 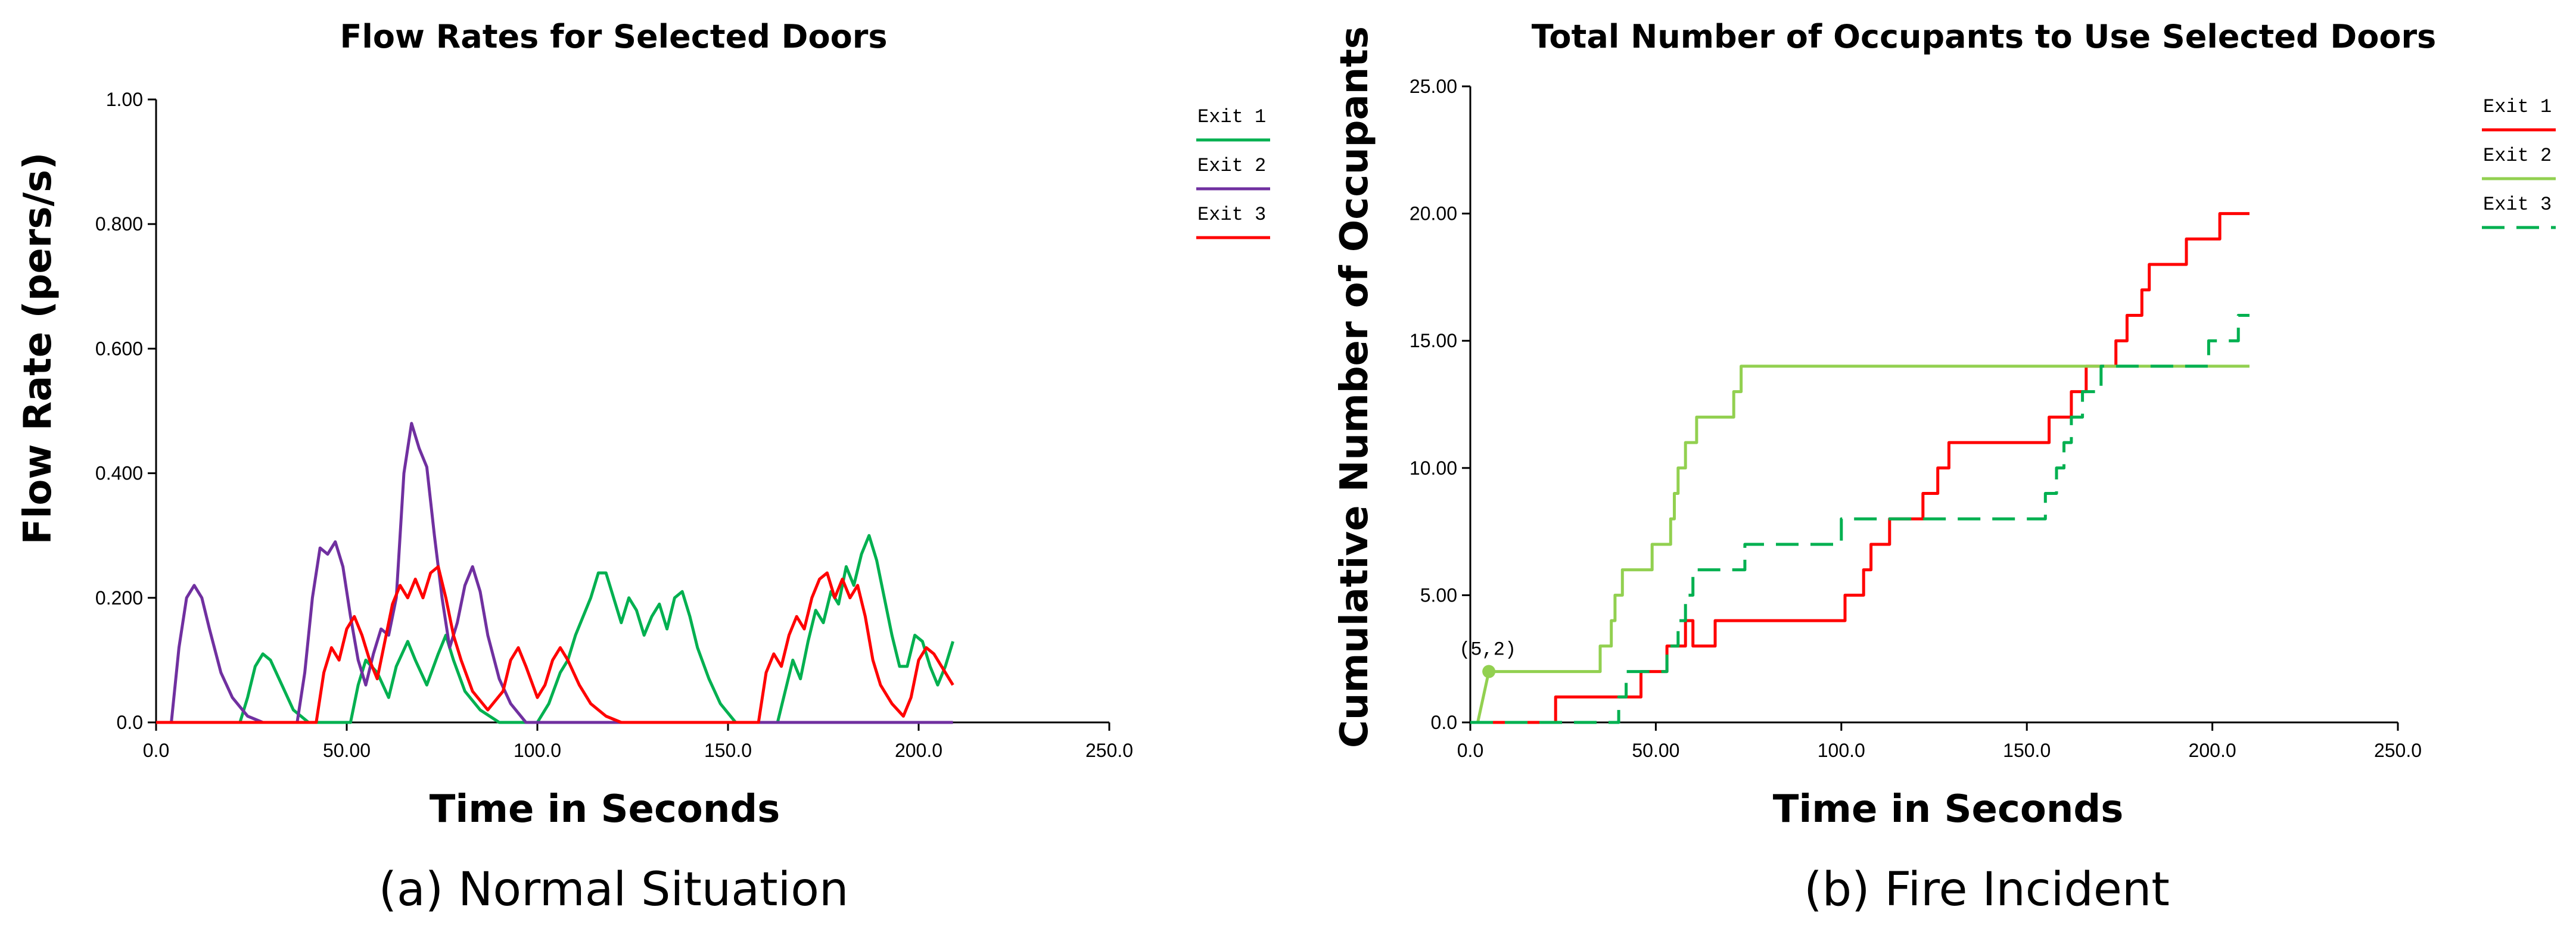 What do you see at coordinates (38, 348) in the screenshot?
I see `y-axis-label: Flow Rate (pers/s)` at bounding box center [38, 348].